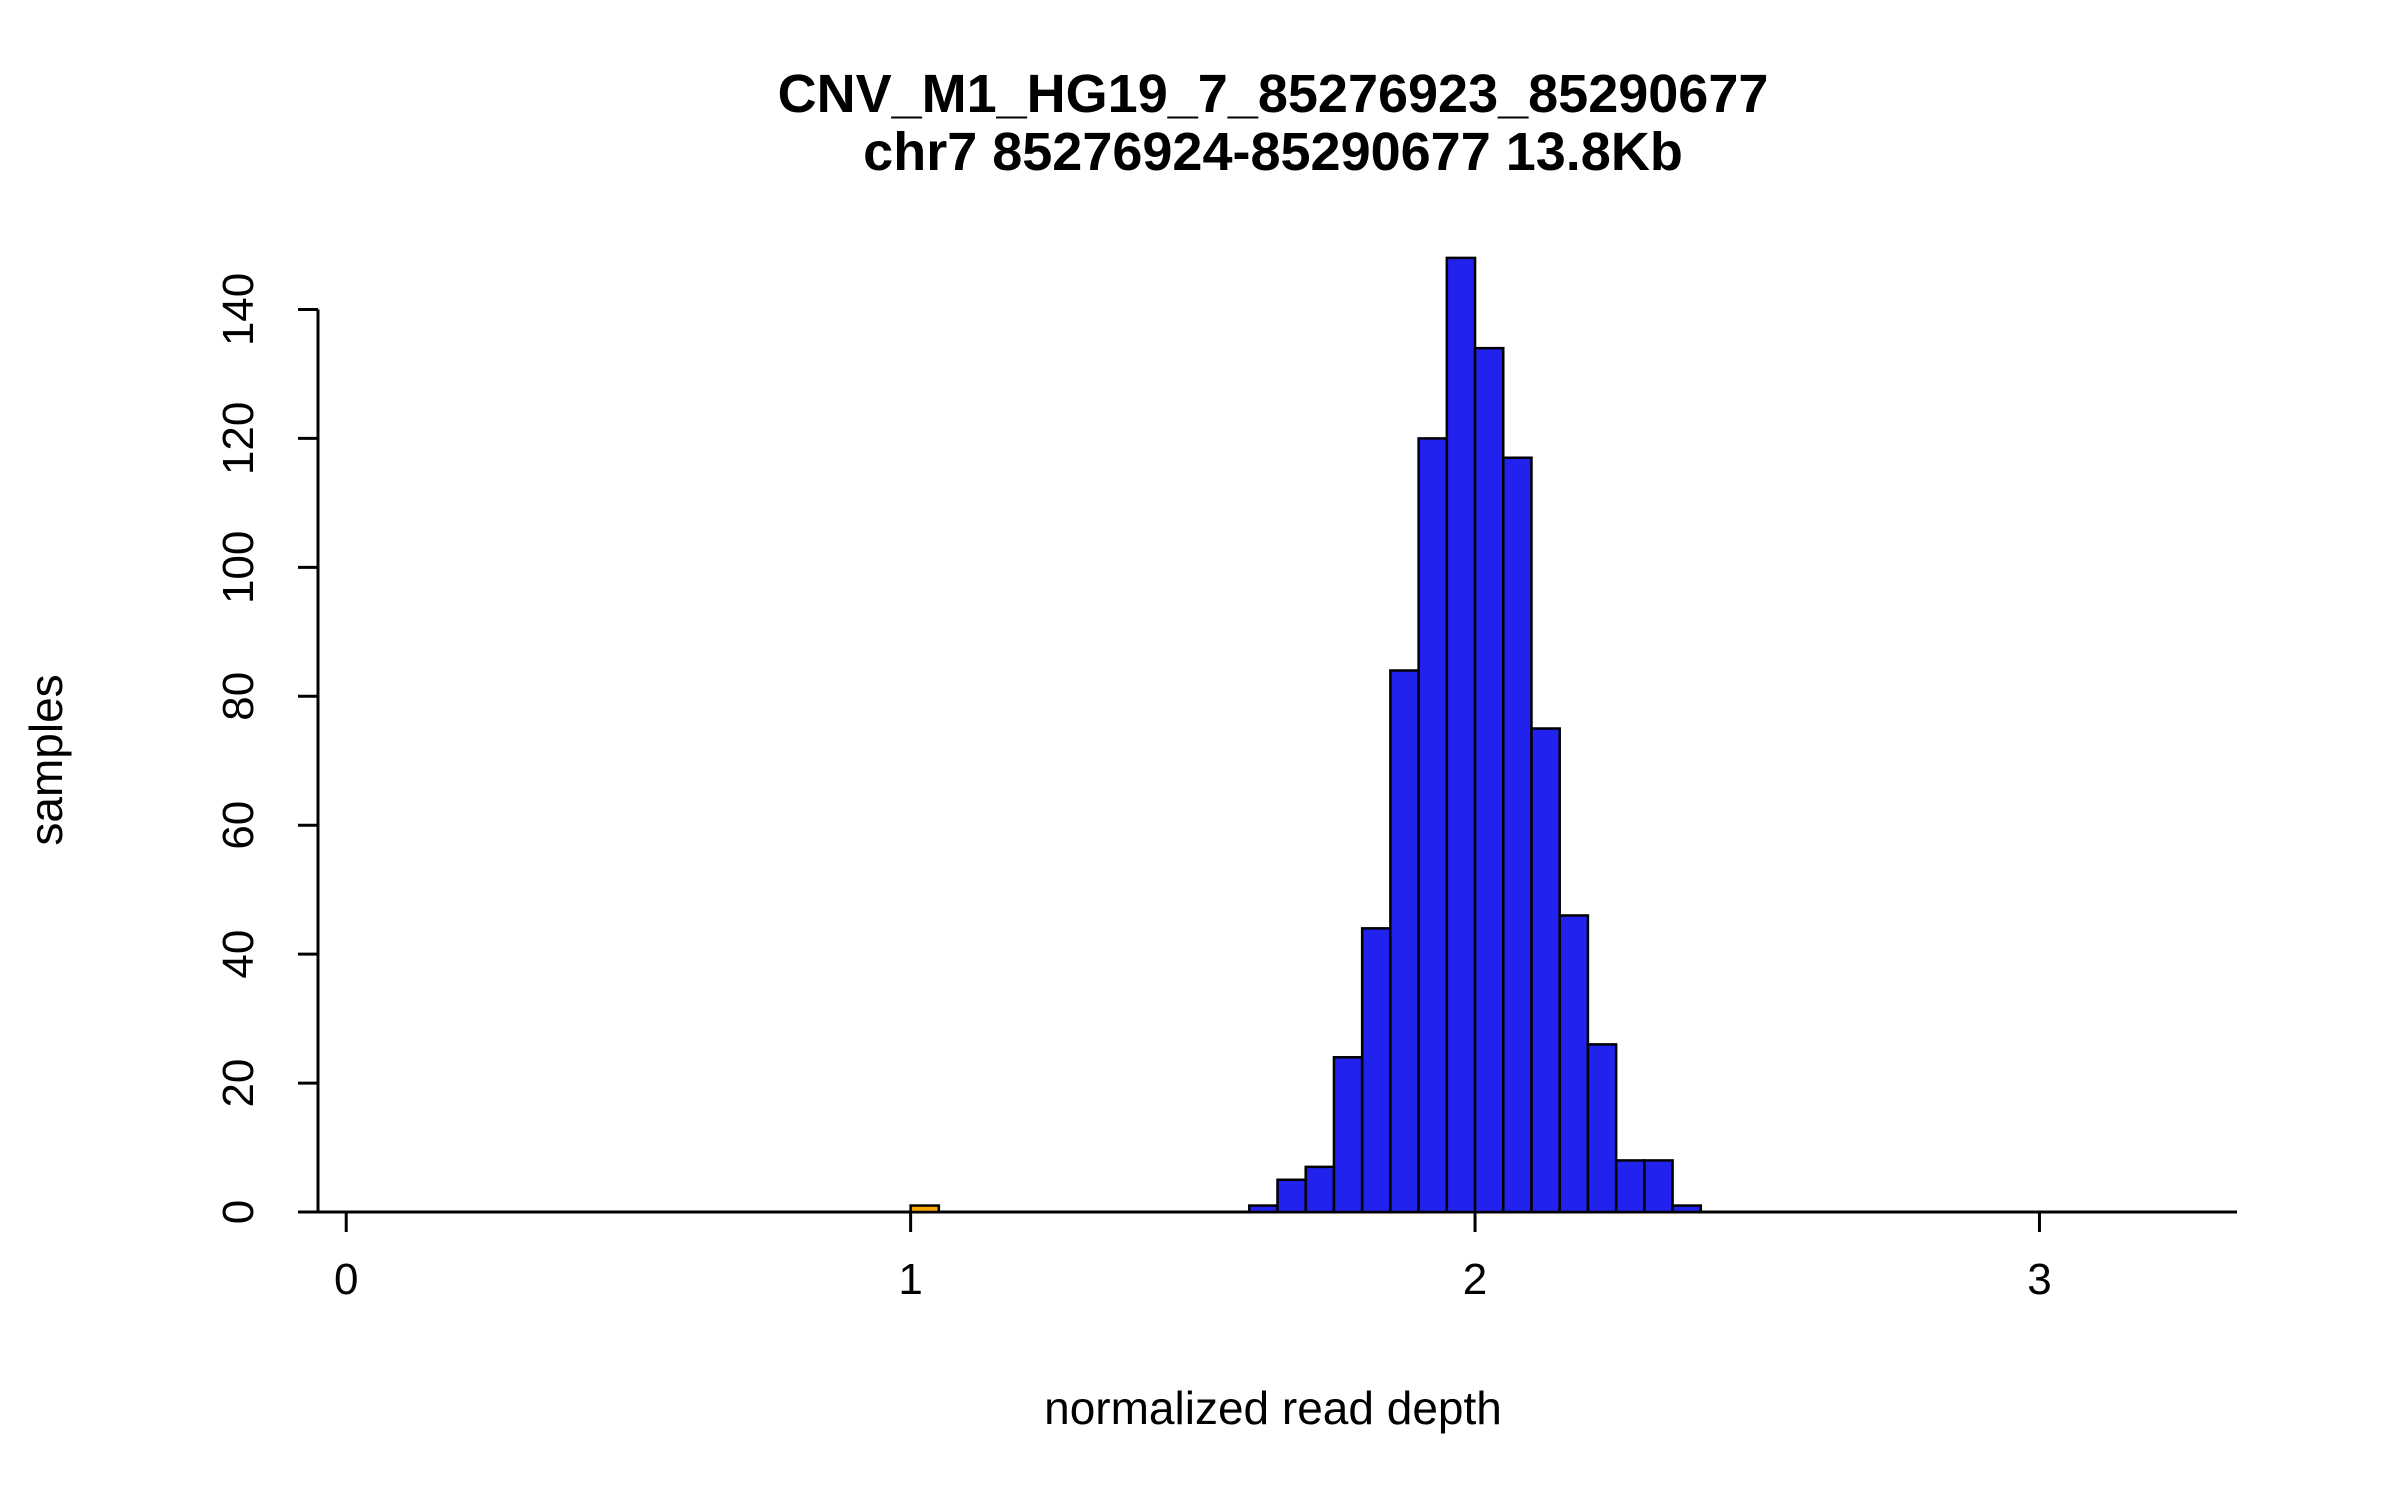 The height and width of the screenshot is (1500, 2400). I want to click on y-tick-label: 100, so click(238, 567).